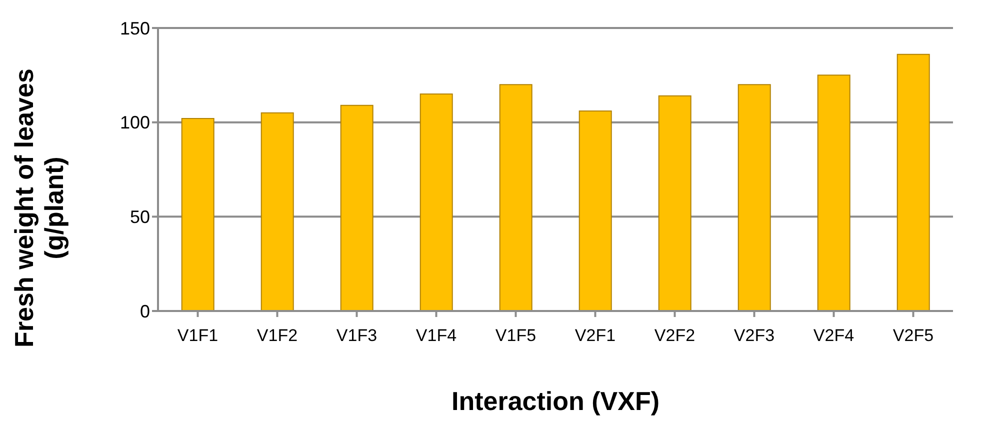 Image resolution: width=981 pixels, height=429 pixels. Describe the element at coordinates (436, 336) in the screenshot. I see `x-tick-label: V1F4` at that location.